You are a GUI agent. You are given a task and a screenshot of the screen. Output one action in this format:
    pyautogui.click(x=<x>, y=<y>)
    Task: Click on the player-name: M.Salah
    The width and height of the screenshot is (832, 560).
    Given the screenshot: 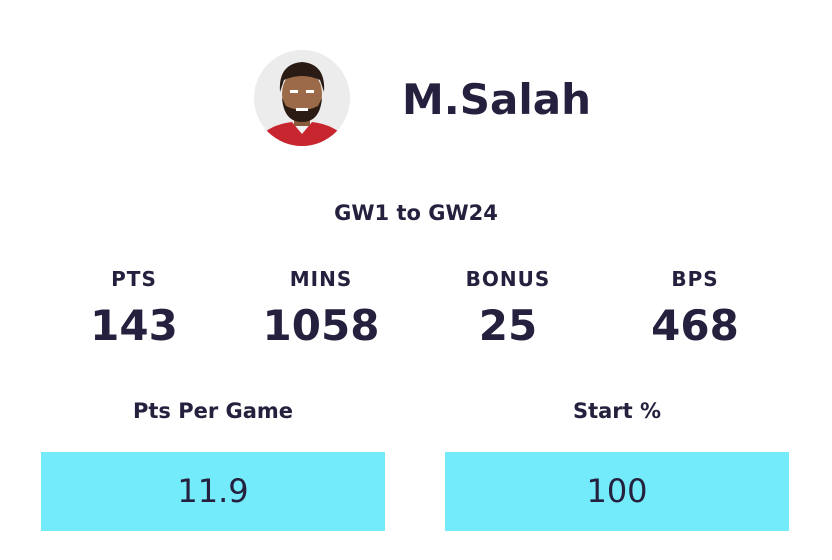 What is the action you would take?
    pyautogui.click(x=496, y=99)
    